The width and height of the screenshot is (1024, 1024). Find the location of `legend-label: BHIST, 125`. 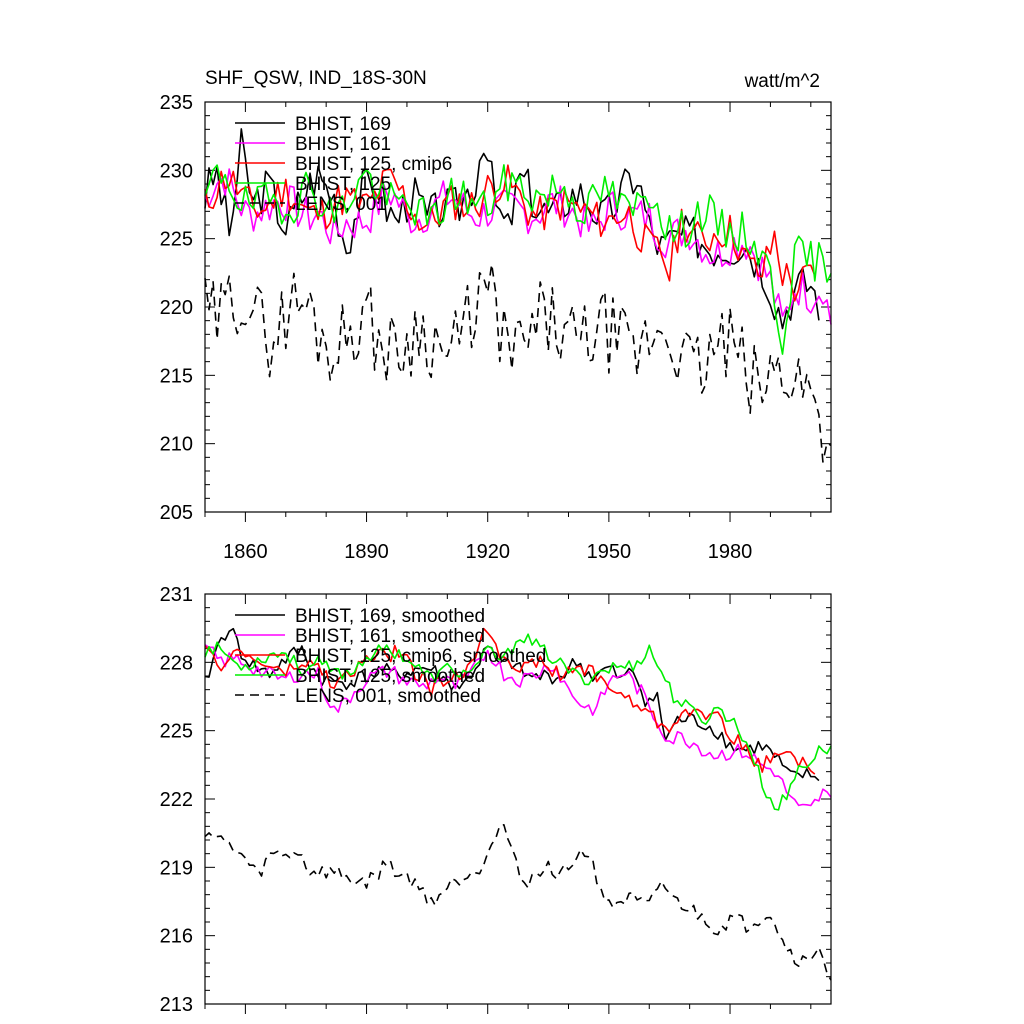

legend-label: BHIST, 125 is located at coordinates (343, 184).